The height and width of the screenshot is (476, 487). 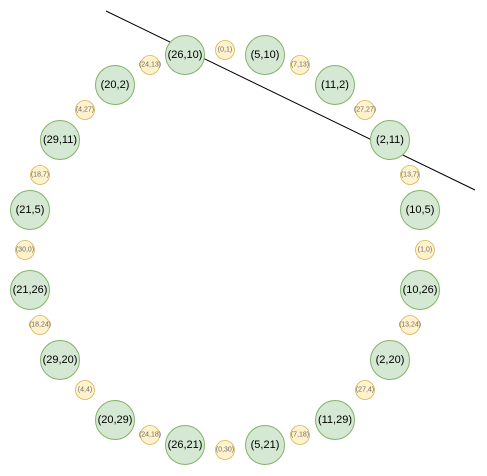 I want to click on big-node: (21,5), so click(x=30, y=210).